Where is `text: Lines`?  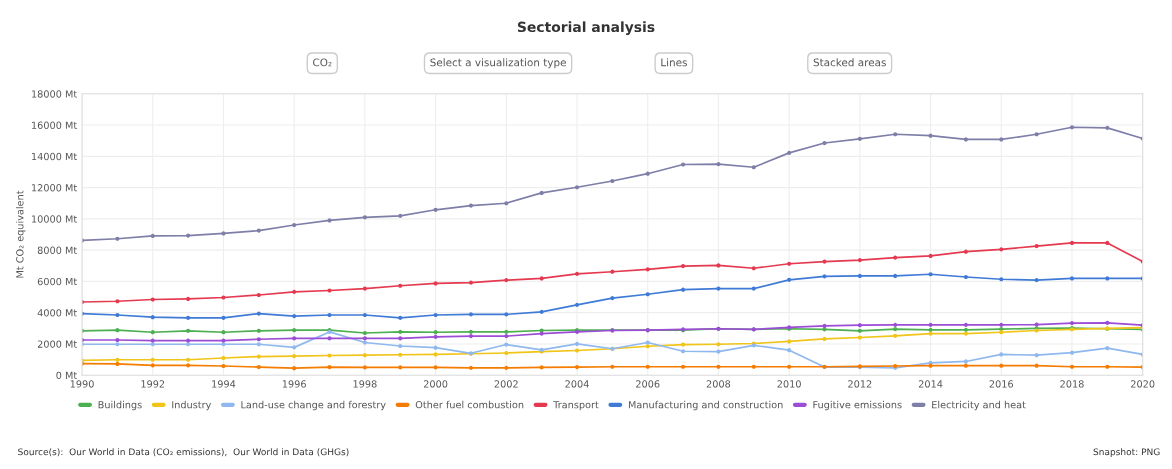 text: Lines is located at coordinates (674, 62).